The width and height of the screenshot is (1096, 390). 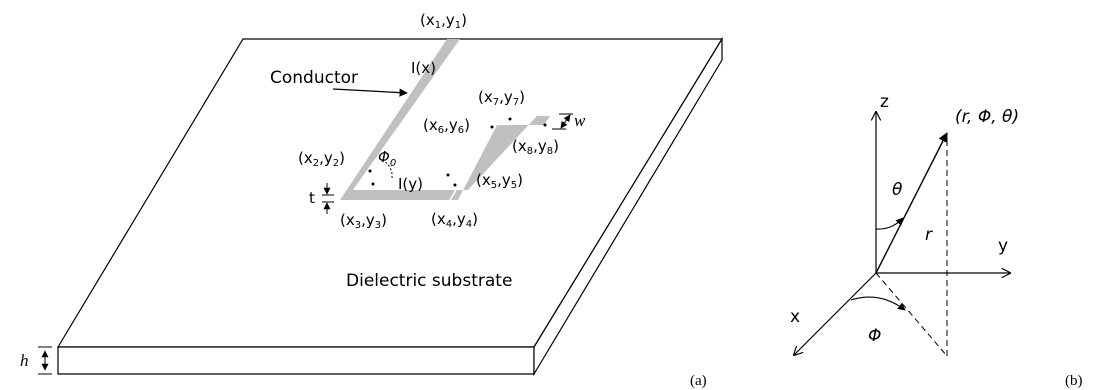 I want to click on theta-label: θ, so click(x=897, y=190).